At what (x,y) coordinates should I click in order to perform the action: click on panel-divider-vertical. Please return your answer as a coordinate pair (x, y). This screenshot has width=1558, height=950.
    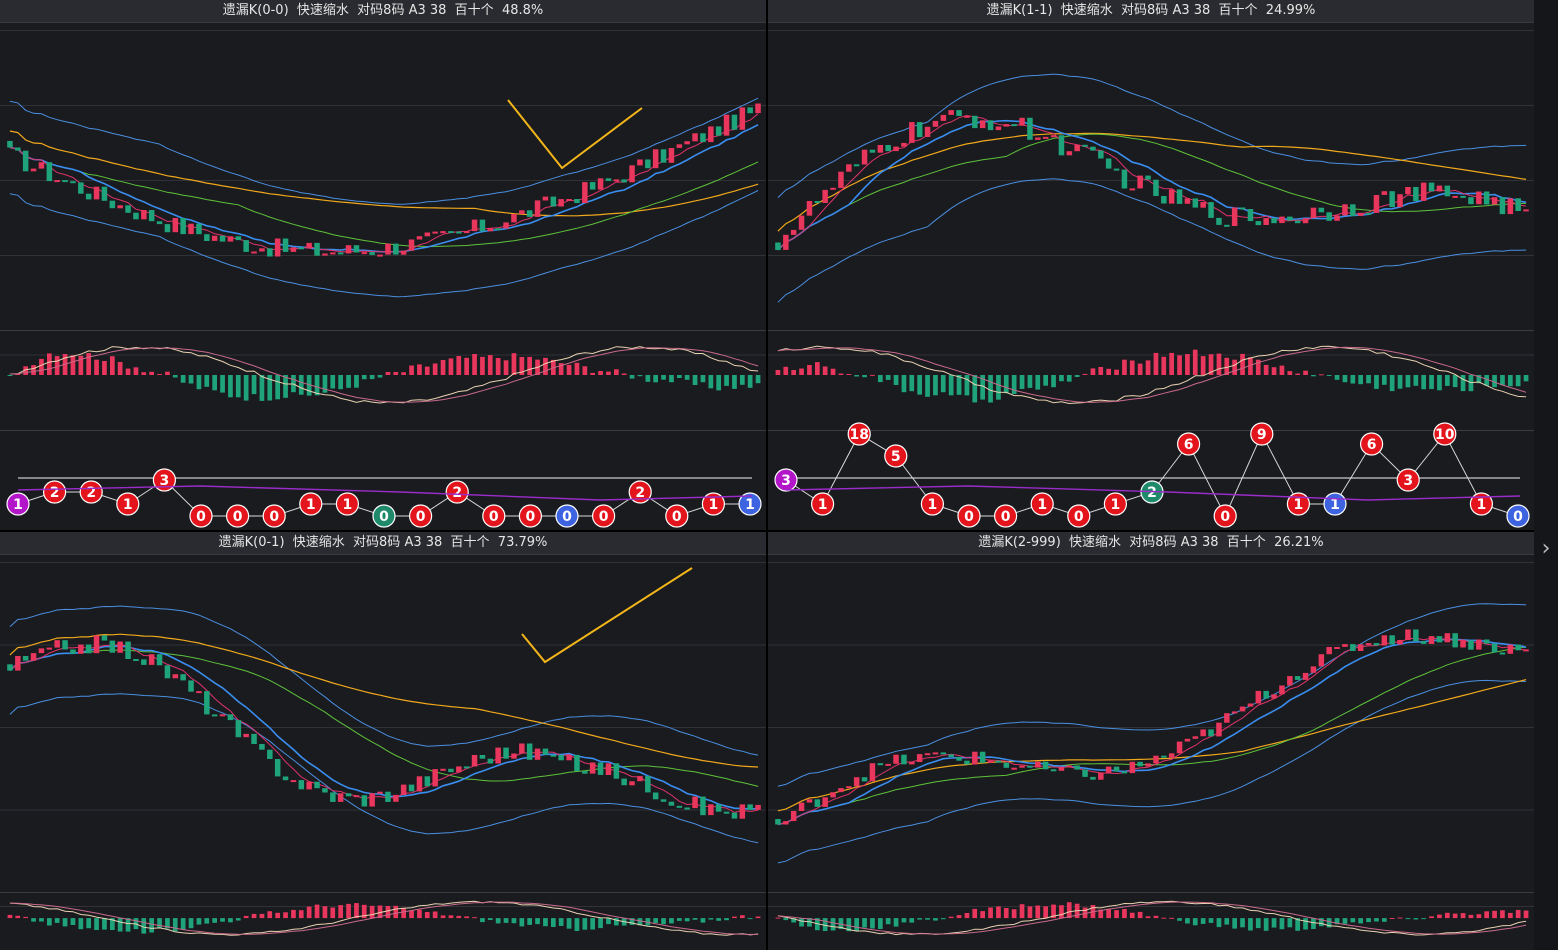
    Looking at the image, I should click on (767, 475).